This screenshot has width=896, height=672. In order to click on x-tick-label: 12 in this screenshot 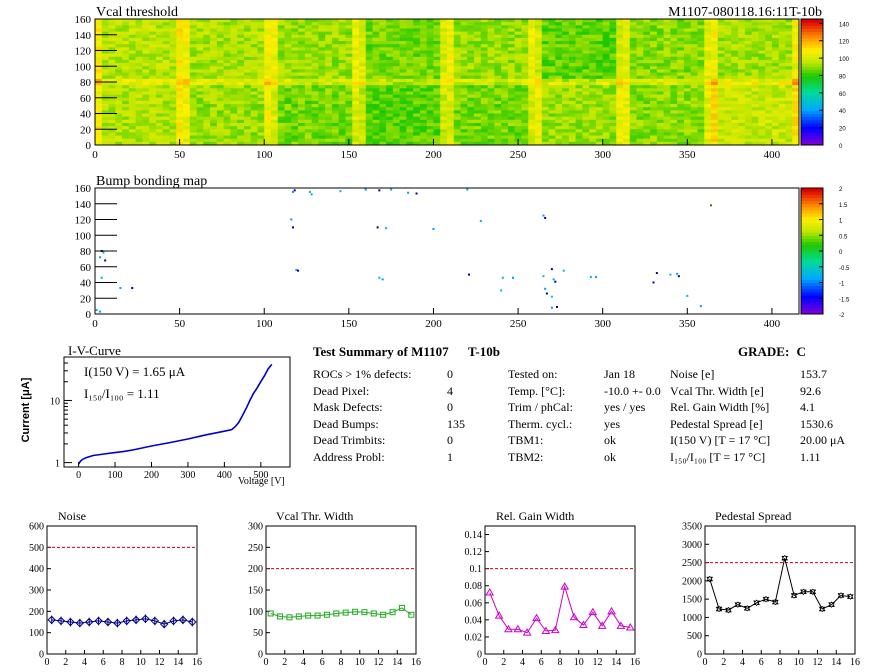, I will do `click(160, 662)`.